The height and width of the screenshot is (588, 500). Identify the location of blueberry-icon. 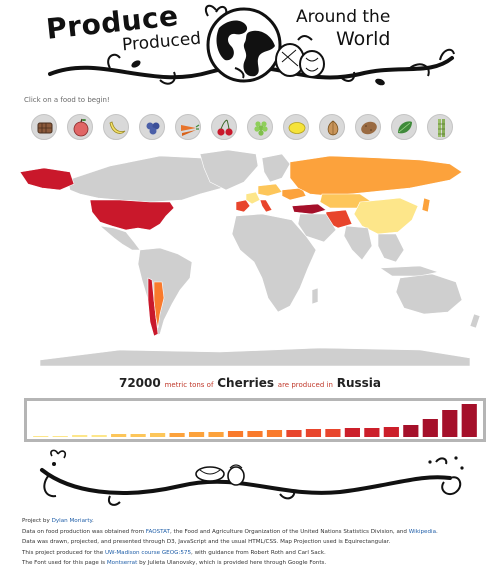
(153, 128).